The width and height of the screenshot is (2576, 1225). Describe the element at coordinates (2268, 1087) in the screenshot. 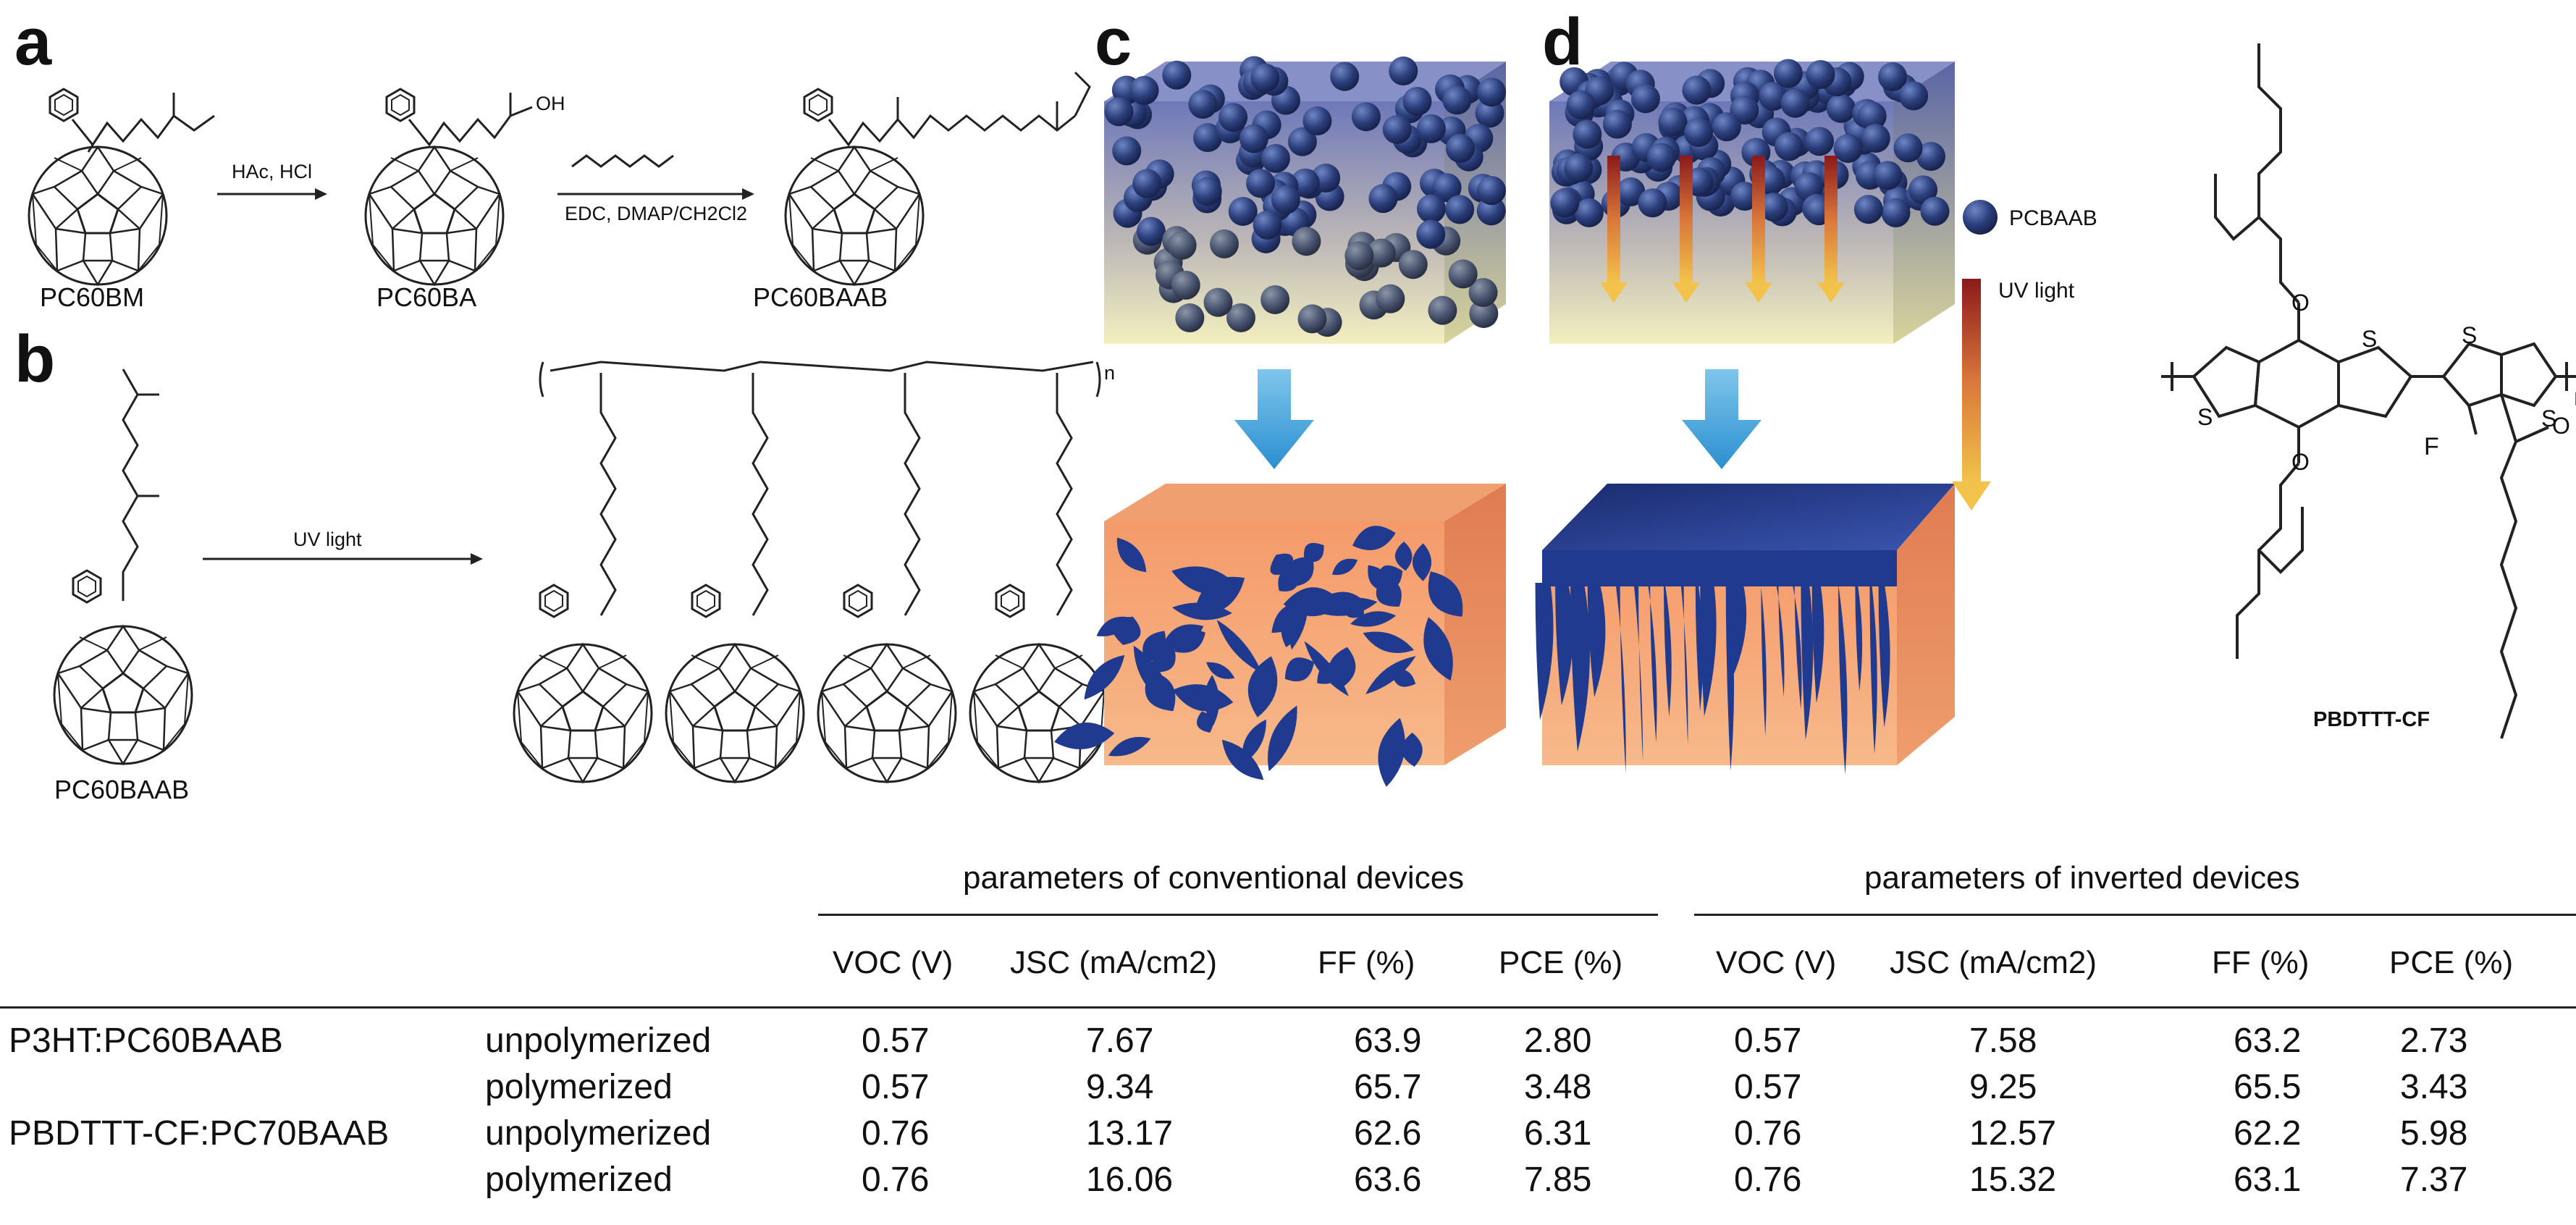

I see `value-cell: 65.5` at that location.